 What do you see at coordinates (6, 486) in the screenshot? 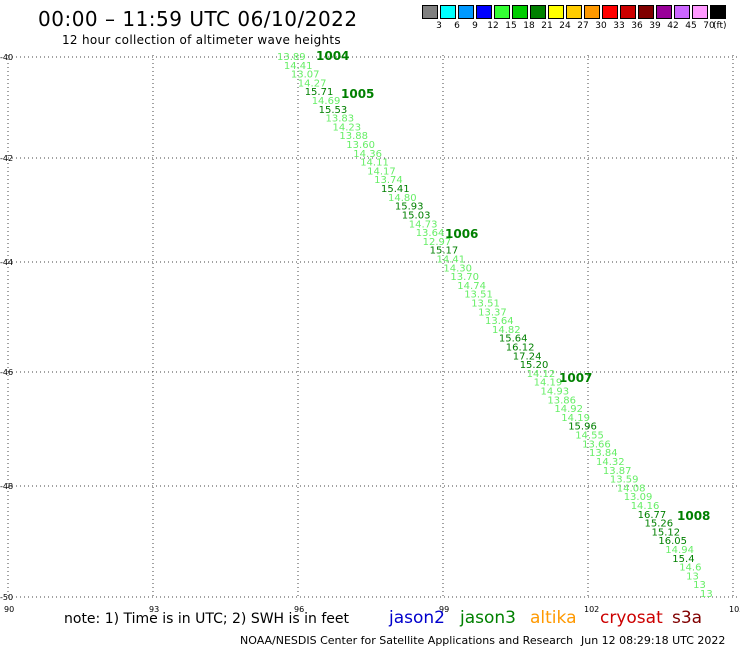
I see `y-tick-label: -48` at bounding box center [6, 486].